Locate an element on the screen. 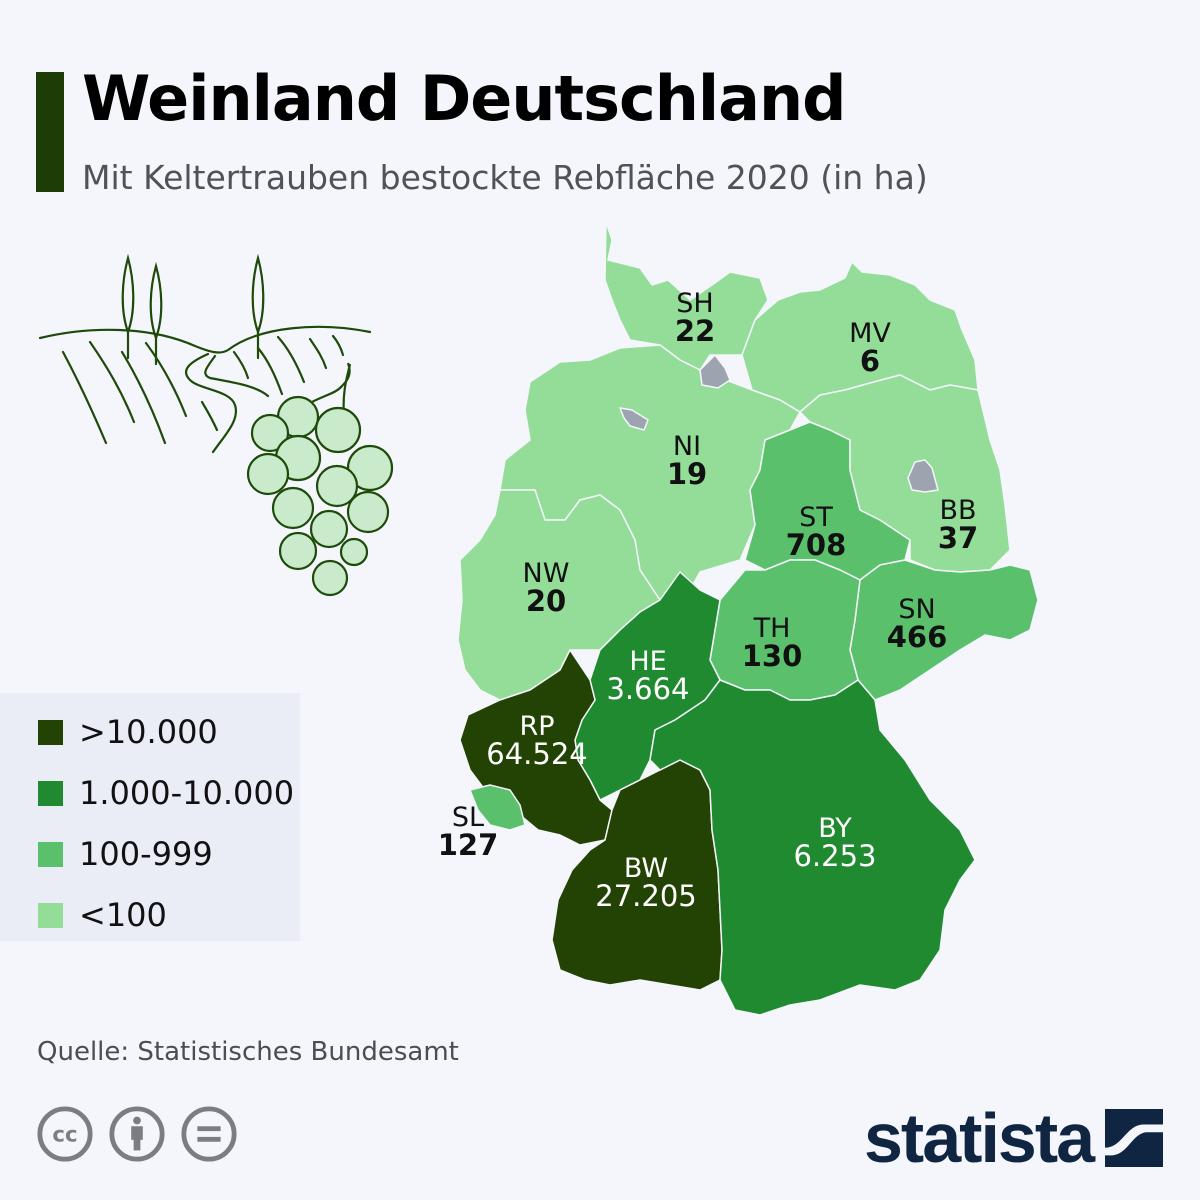 This screenshot has width=1200, height=1200. state-label-ni: NI 19 is located at coordinates (687, 461).